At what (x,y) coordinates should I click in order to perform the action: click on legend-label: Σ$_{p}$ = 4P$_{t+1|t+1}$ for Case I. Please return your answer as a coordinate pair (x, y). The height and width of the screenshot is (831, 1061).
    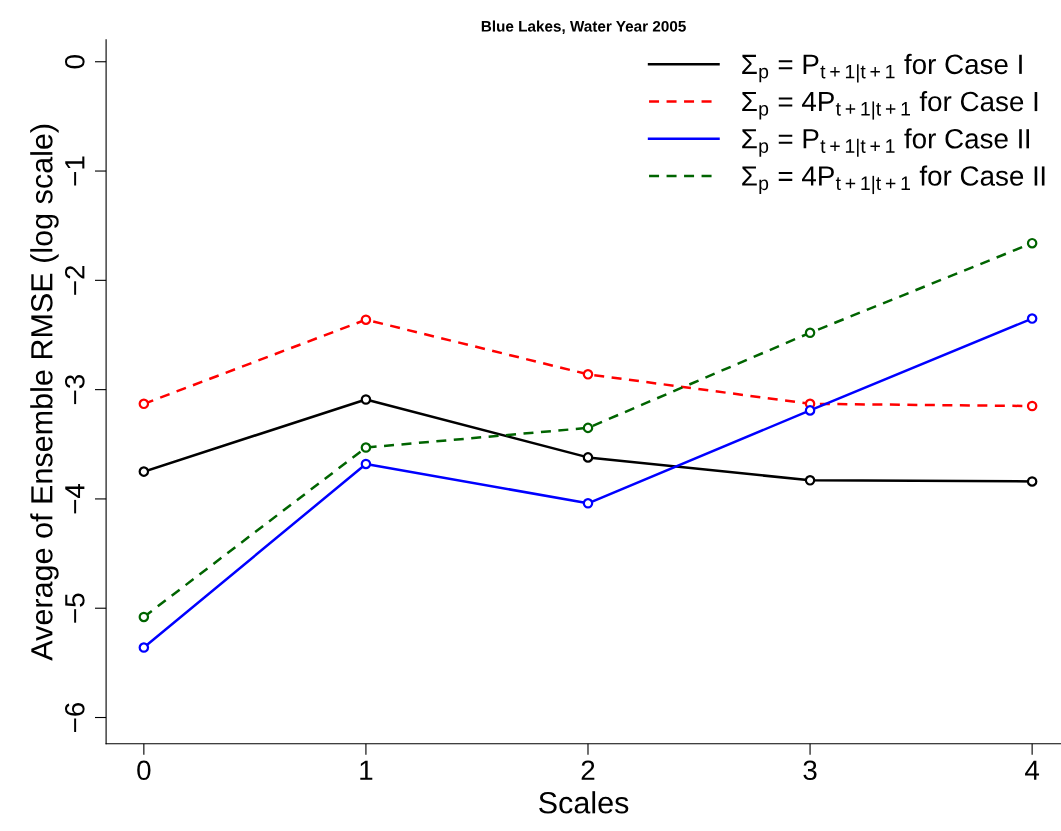
    Looking at the image, I should click on (890, 105).